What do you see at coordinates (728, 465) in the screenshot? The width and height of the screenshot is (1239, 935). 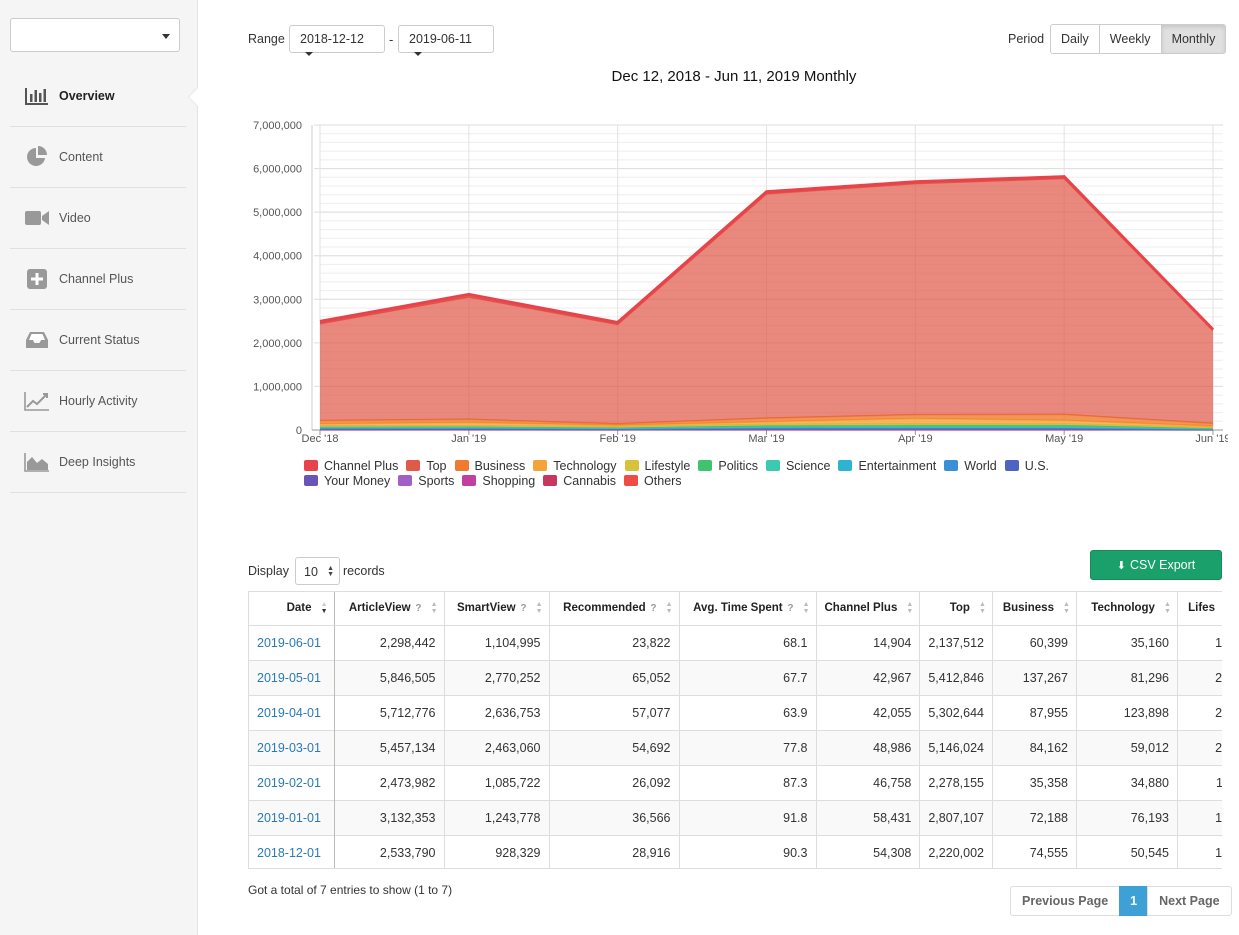 I see `legend-item: Politics` at bounding box center [728, 465].